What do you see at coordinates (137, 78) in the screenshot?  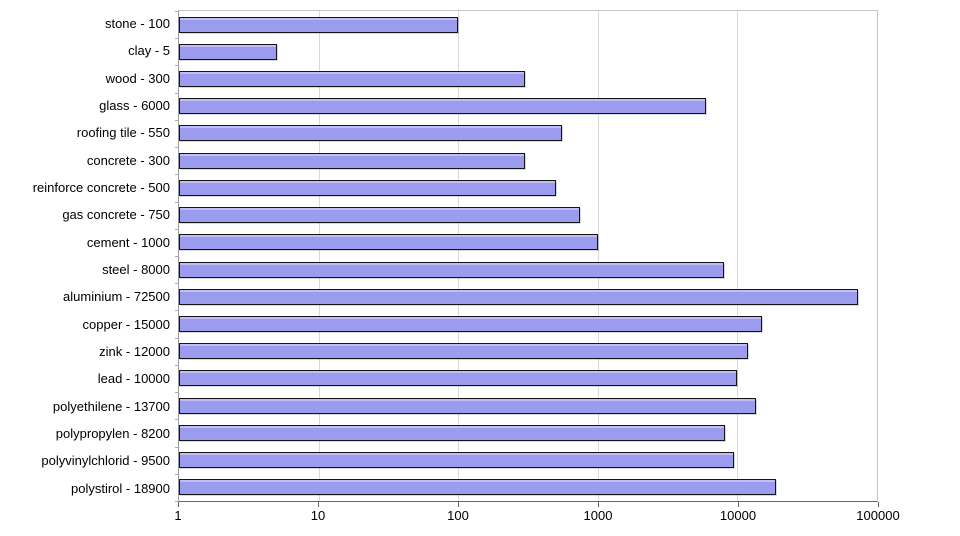 I see `category-label: wood - 300` at bounding box center [137, 78].